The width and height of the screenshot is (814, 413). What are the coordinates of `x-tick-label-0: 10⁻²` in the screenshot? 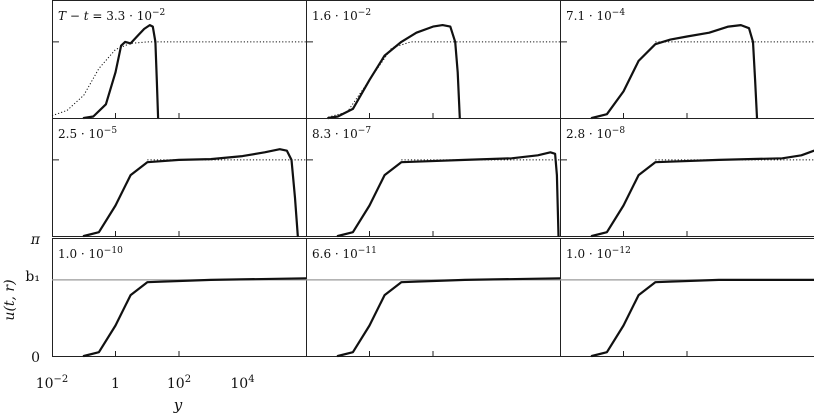 It's located at (52, 383).